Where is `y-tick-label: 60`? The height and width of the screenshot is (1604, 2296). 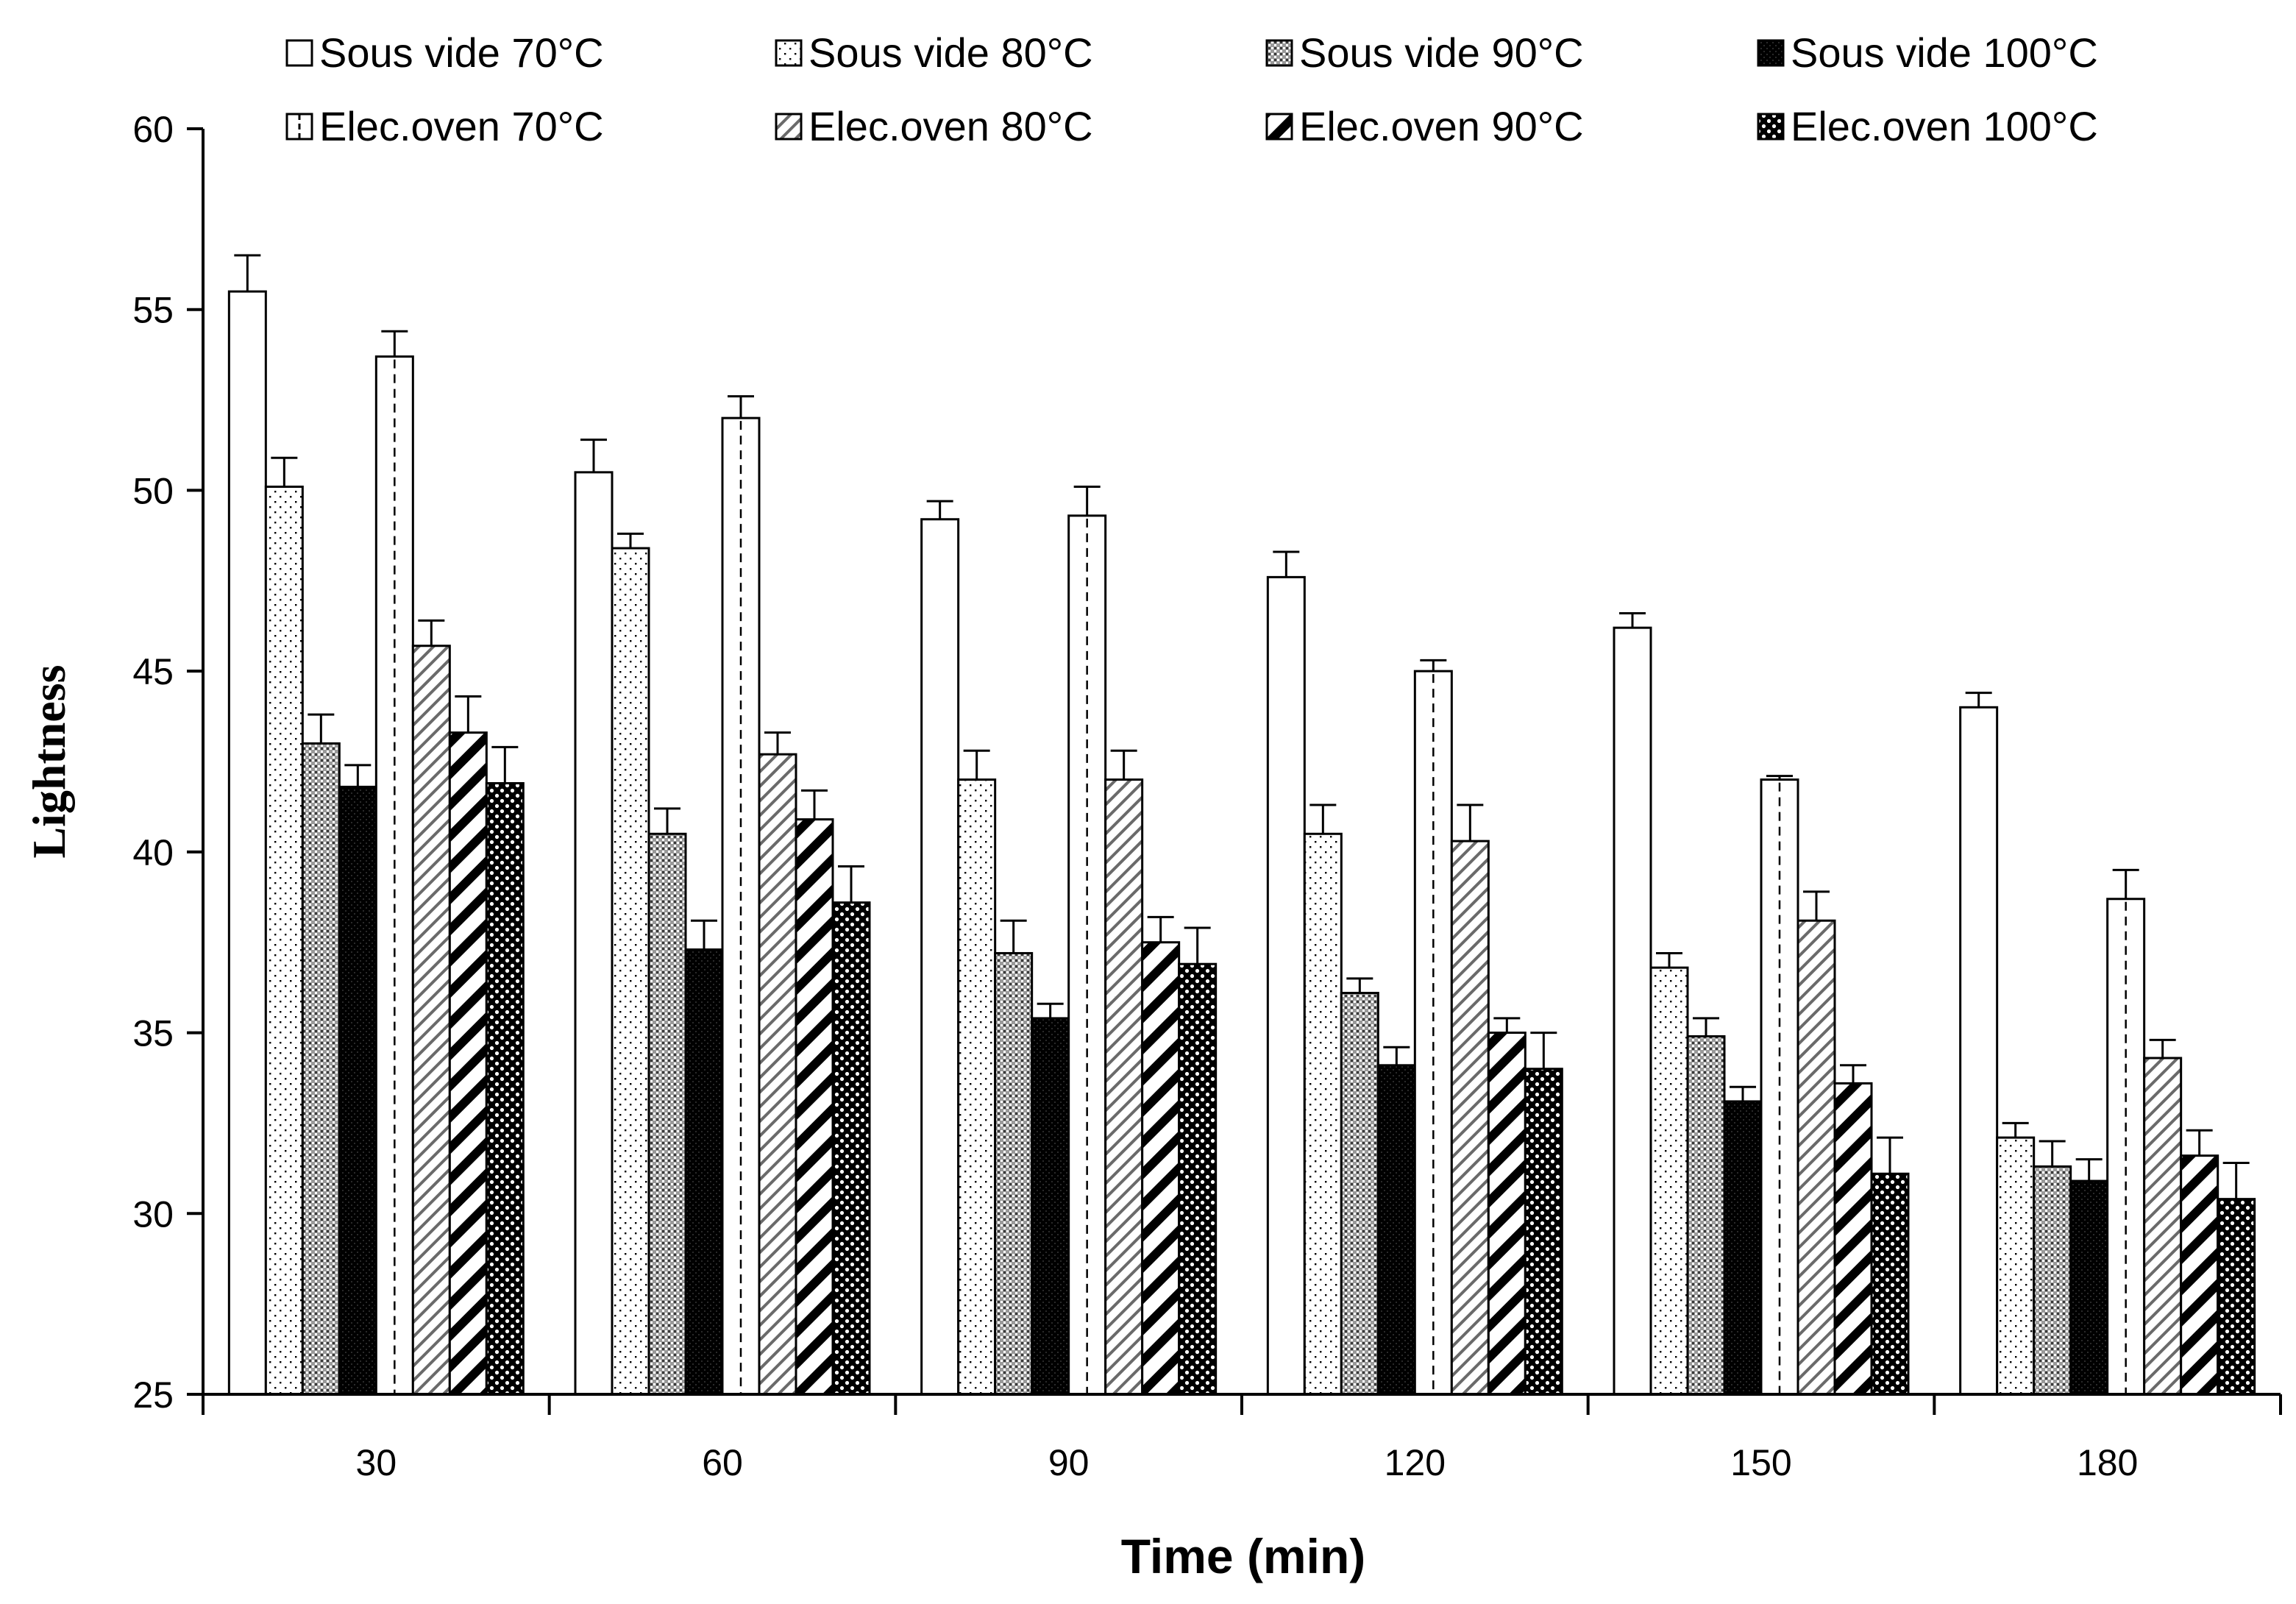 y-tick-label: 60 is located at coordinates (153, 129).